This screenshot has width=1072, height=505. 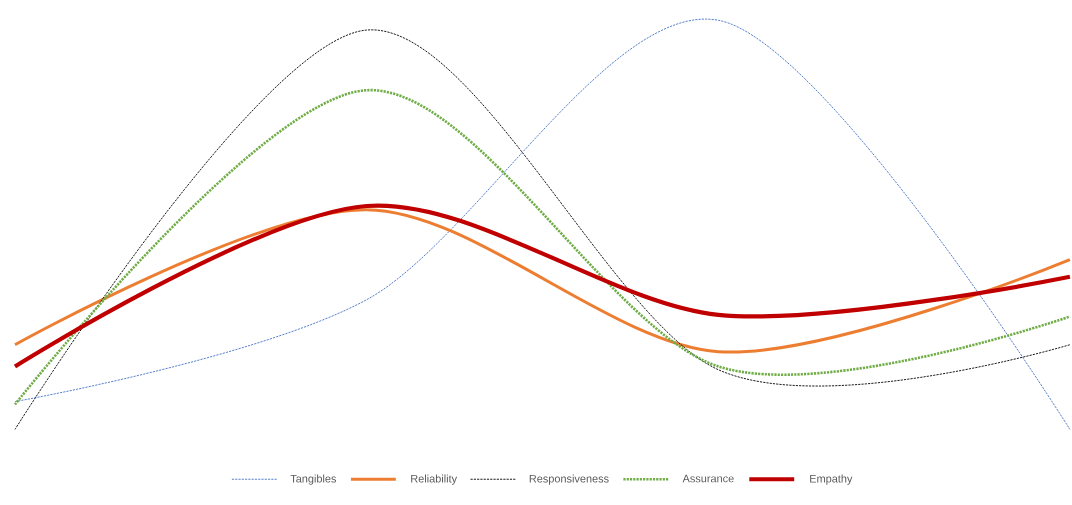 I want to click on legend-label: Reliability, so click(x=434, y=479).